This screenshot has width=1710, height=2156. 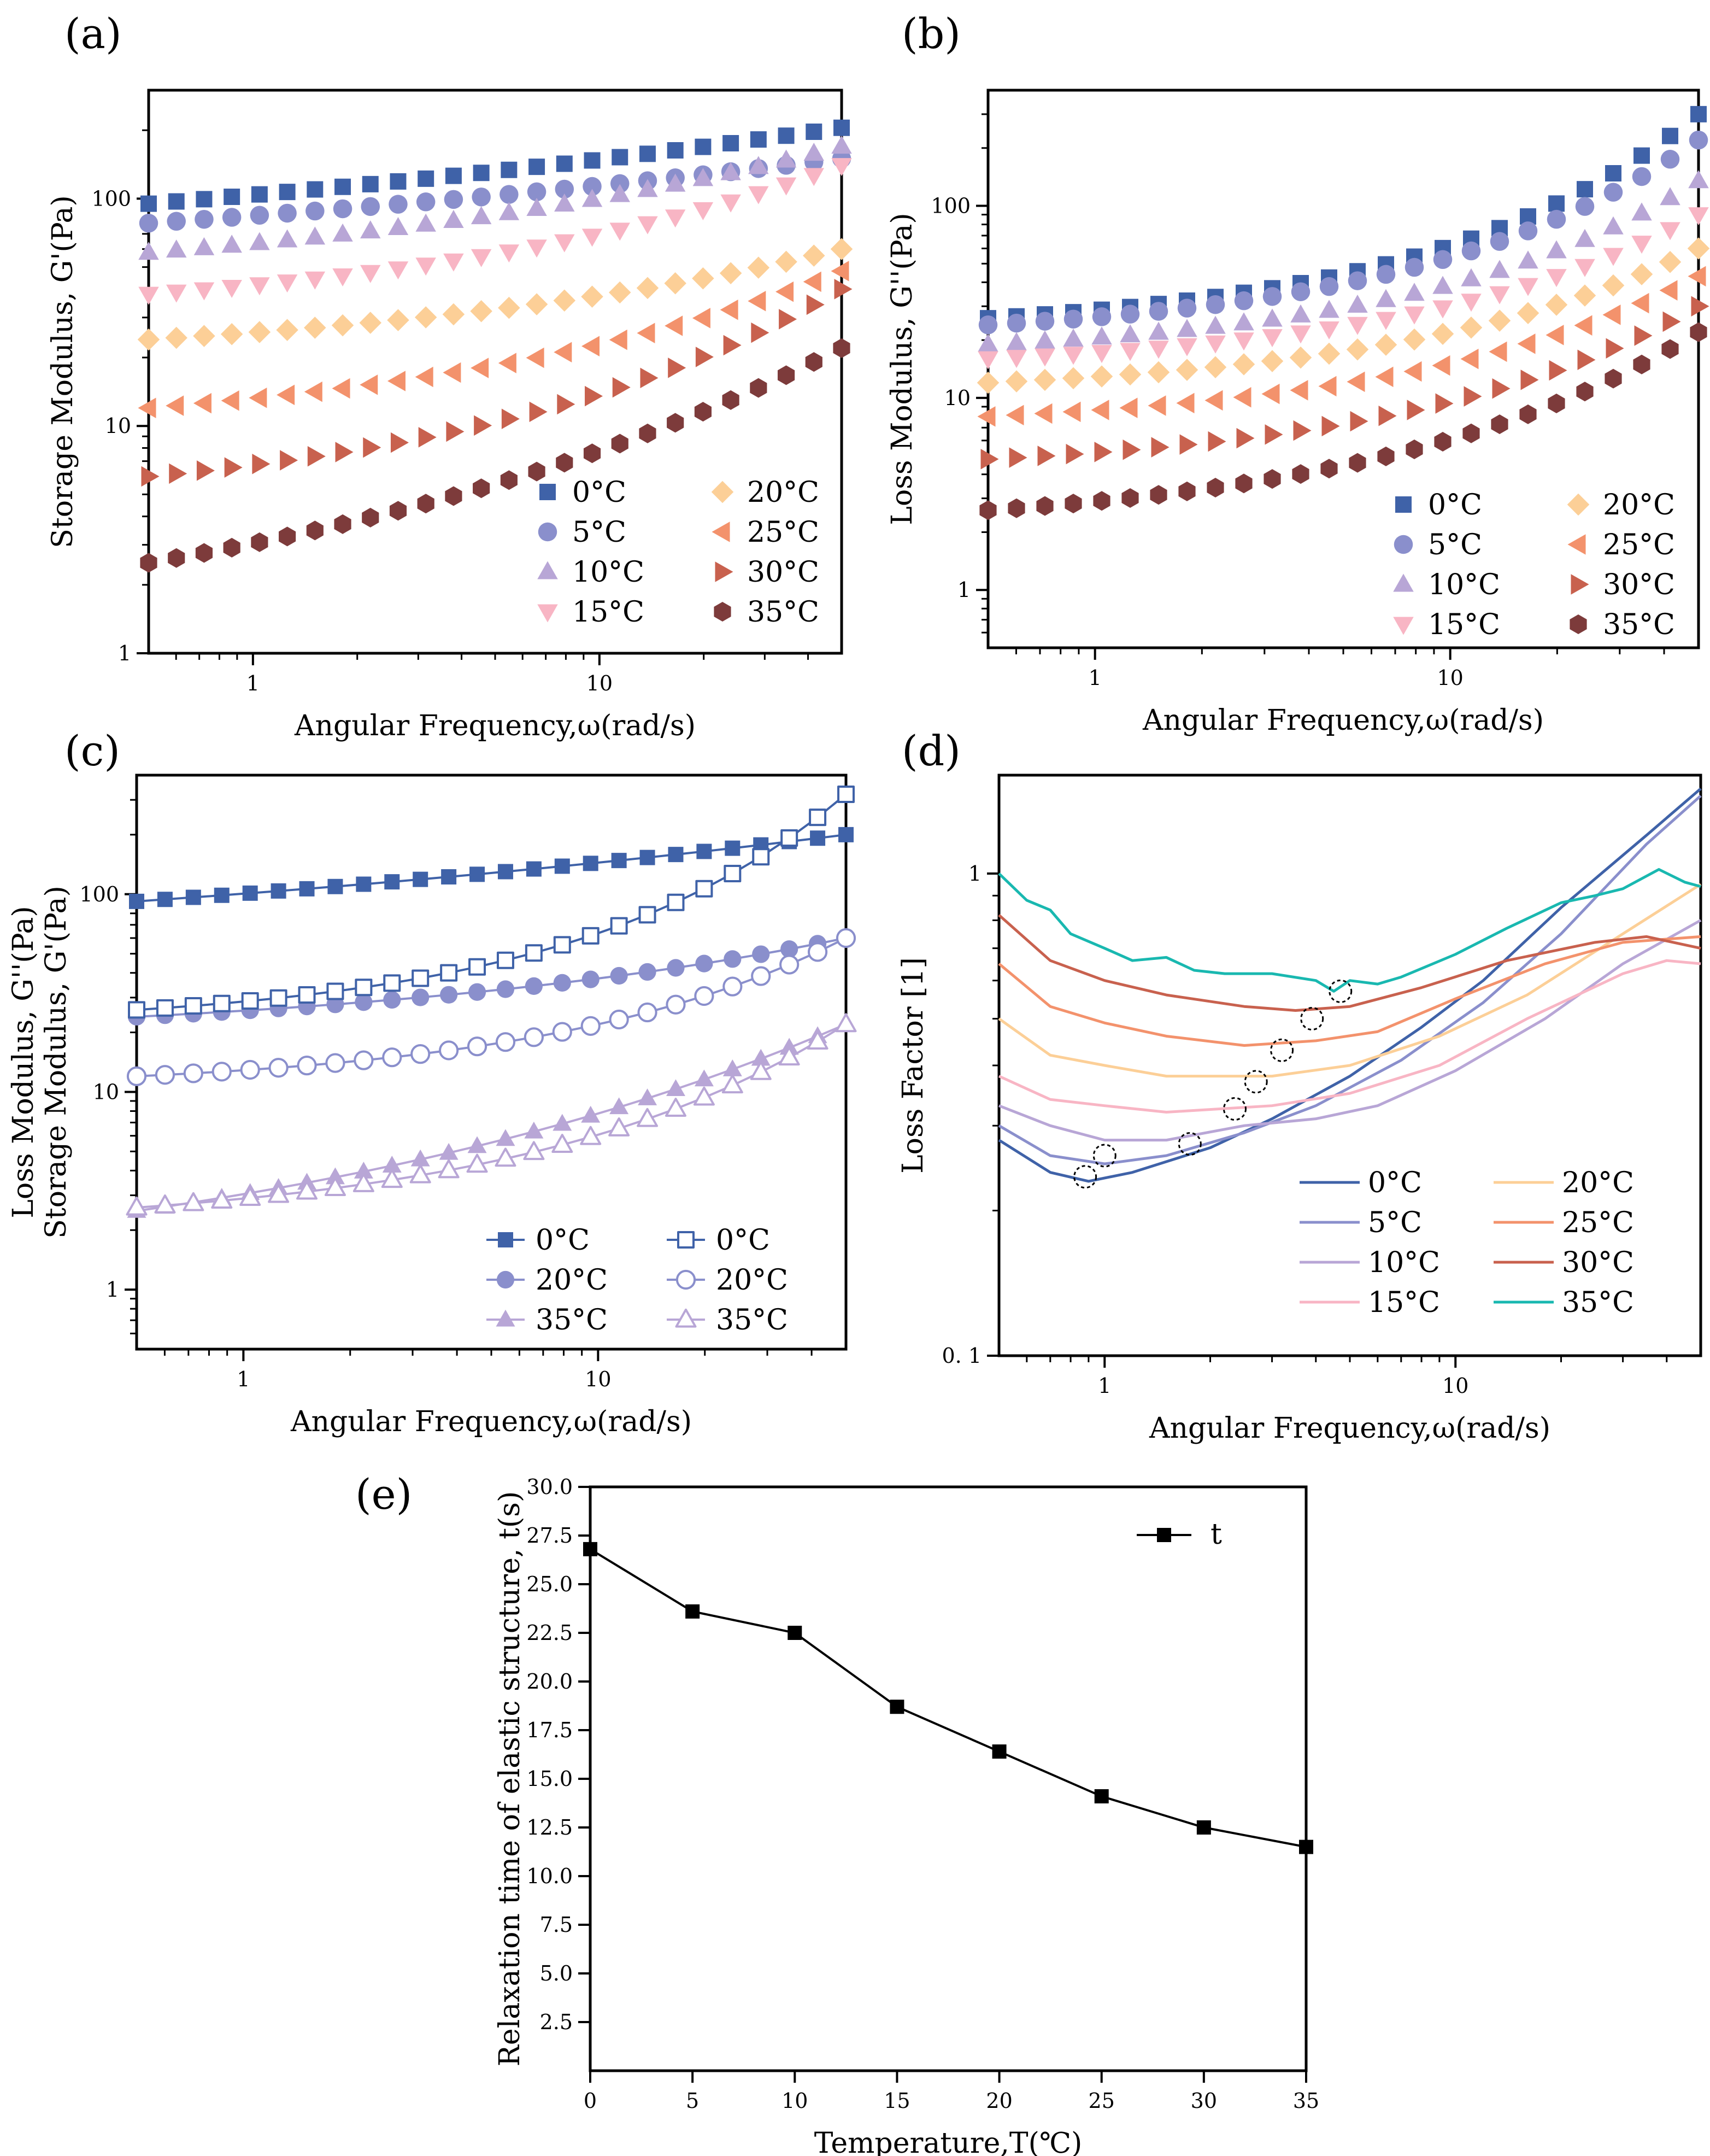 What do you see at coordinates (591, 2101) in the screenshot?
I see `x-tick-label: 0` at bounding box center [591, 2101].